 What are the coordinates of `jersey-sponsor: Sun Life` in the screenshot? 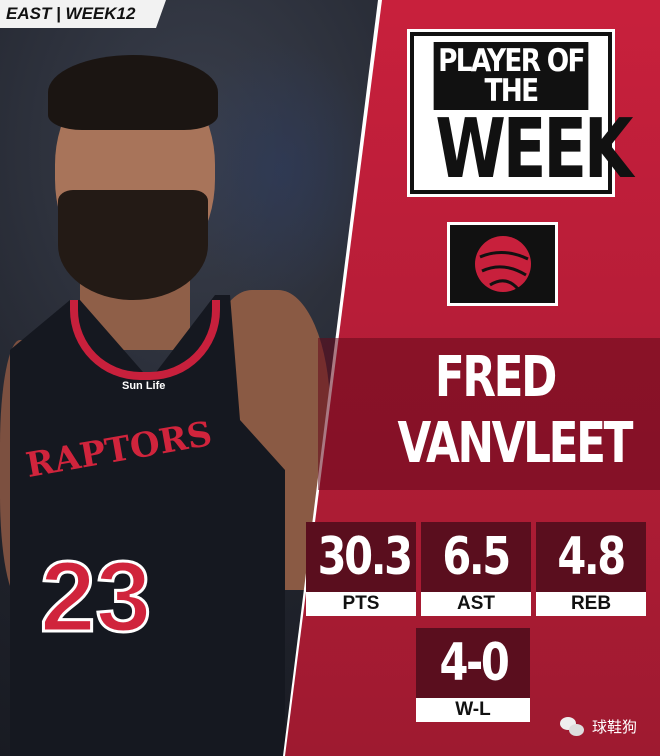 It's located at (144, 386).